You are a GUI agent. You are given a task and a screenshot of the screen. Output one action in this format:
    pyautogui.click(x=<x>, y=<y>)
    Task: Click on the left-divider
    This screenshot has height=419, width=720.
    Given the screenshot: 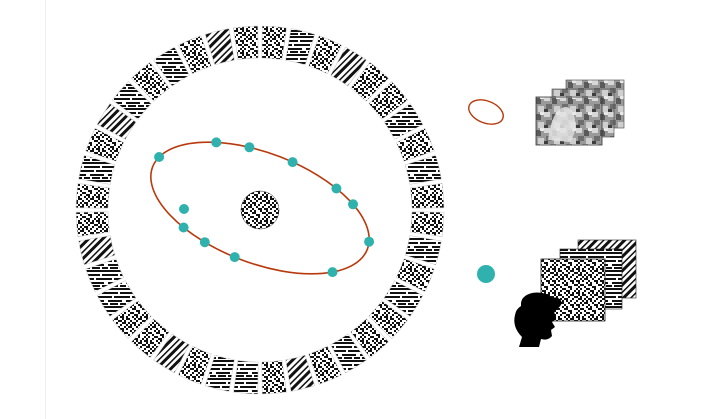 What is the action you would take?
    pyautogui.click(x=45, y=209)
    